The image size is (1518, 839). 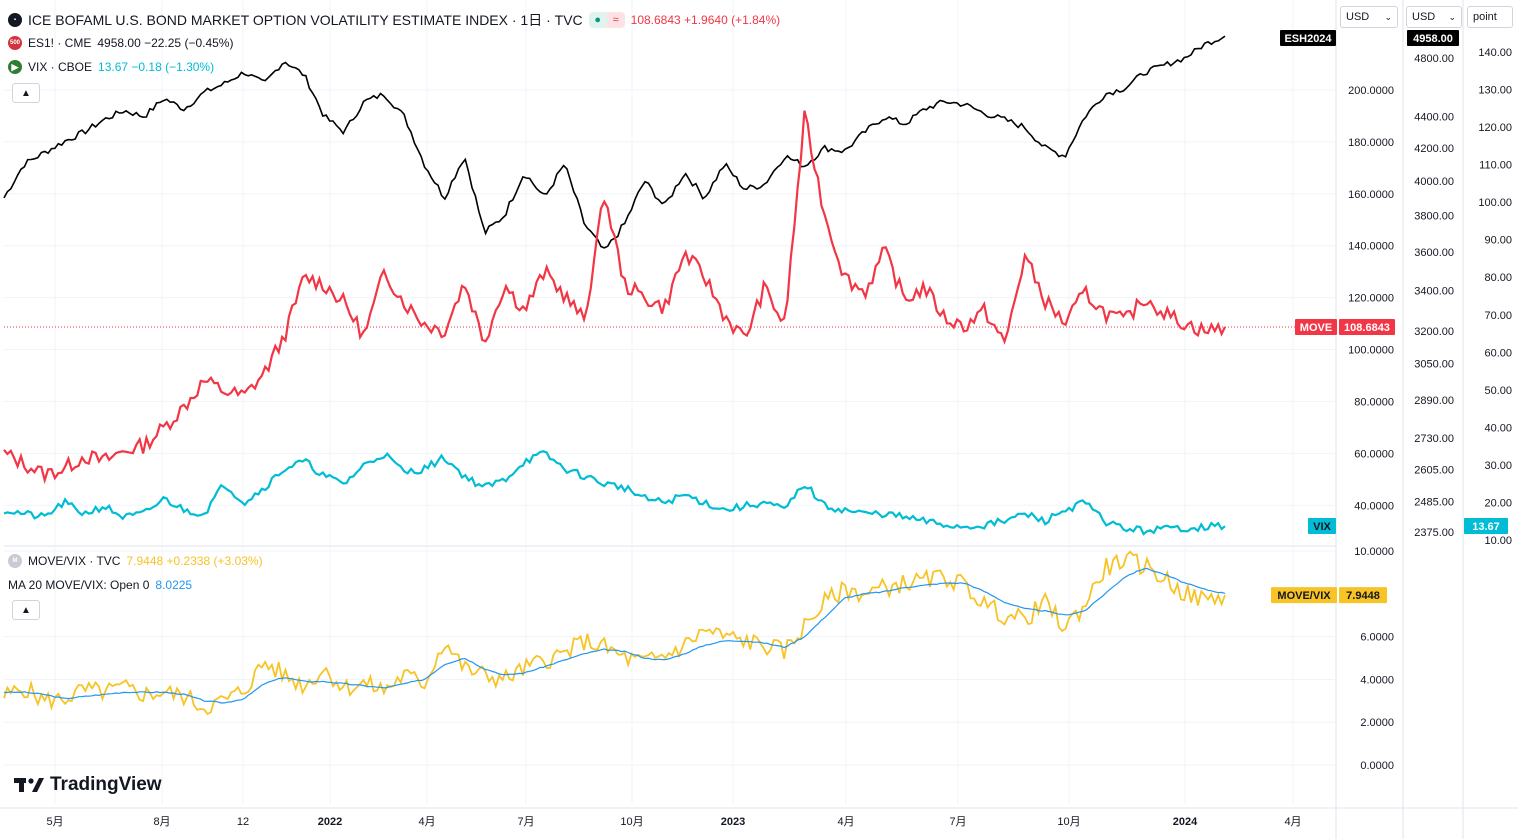 I want to click on vix-axis-tick: 130.00, so click(x=1495, y=91).